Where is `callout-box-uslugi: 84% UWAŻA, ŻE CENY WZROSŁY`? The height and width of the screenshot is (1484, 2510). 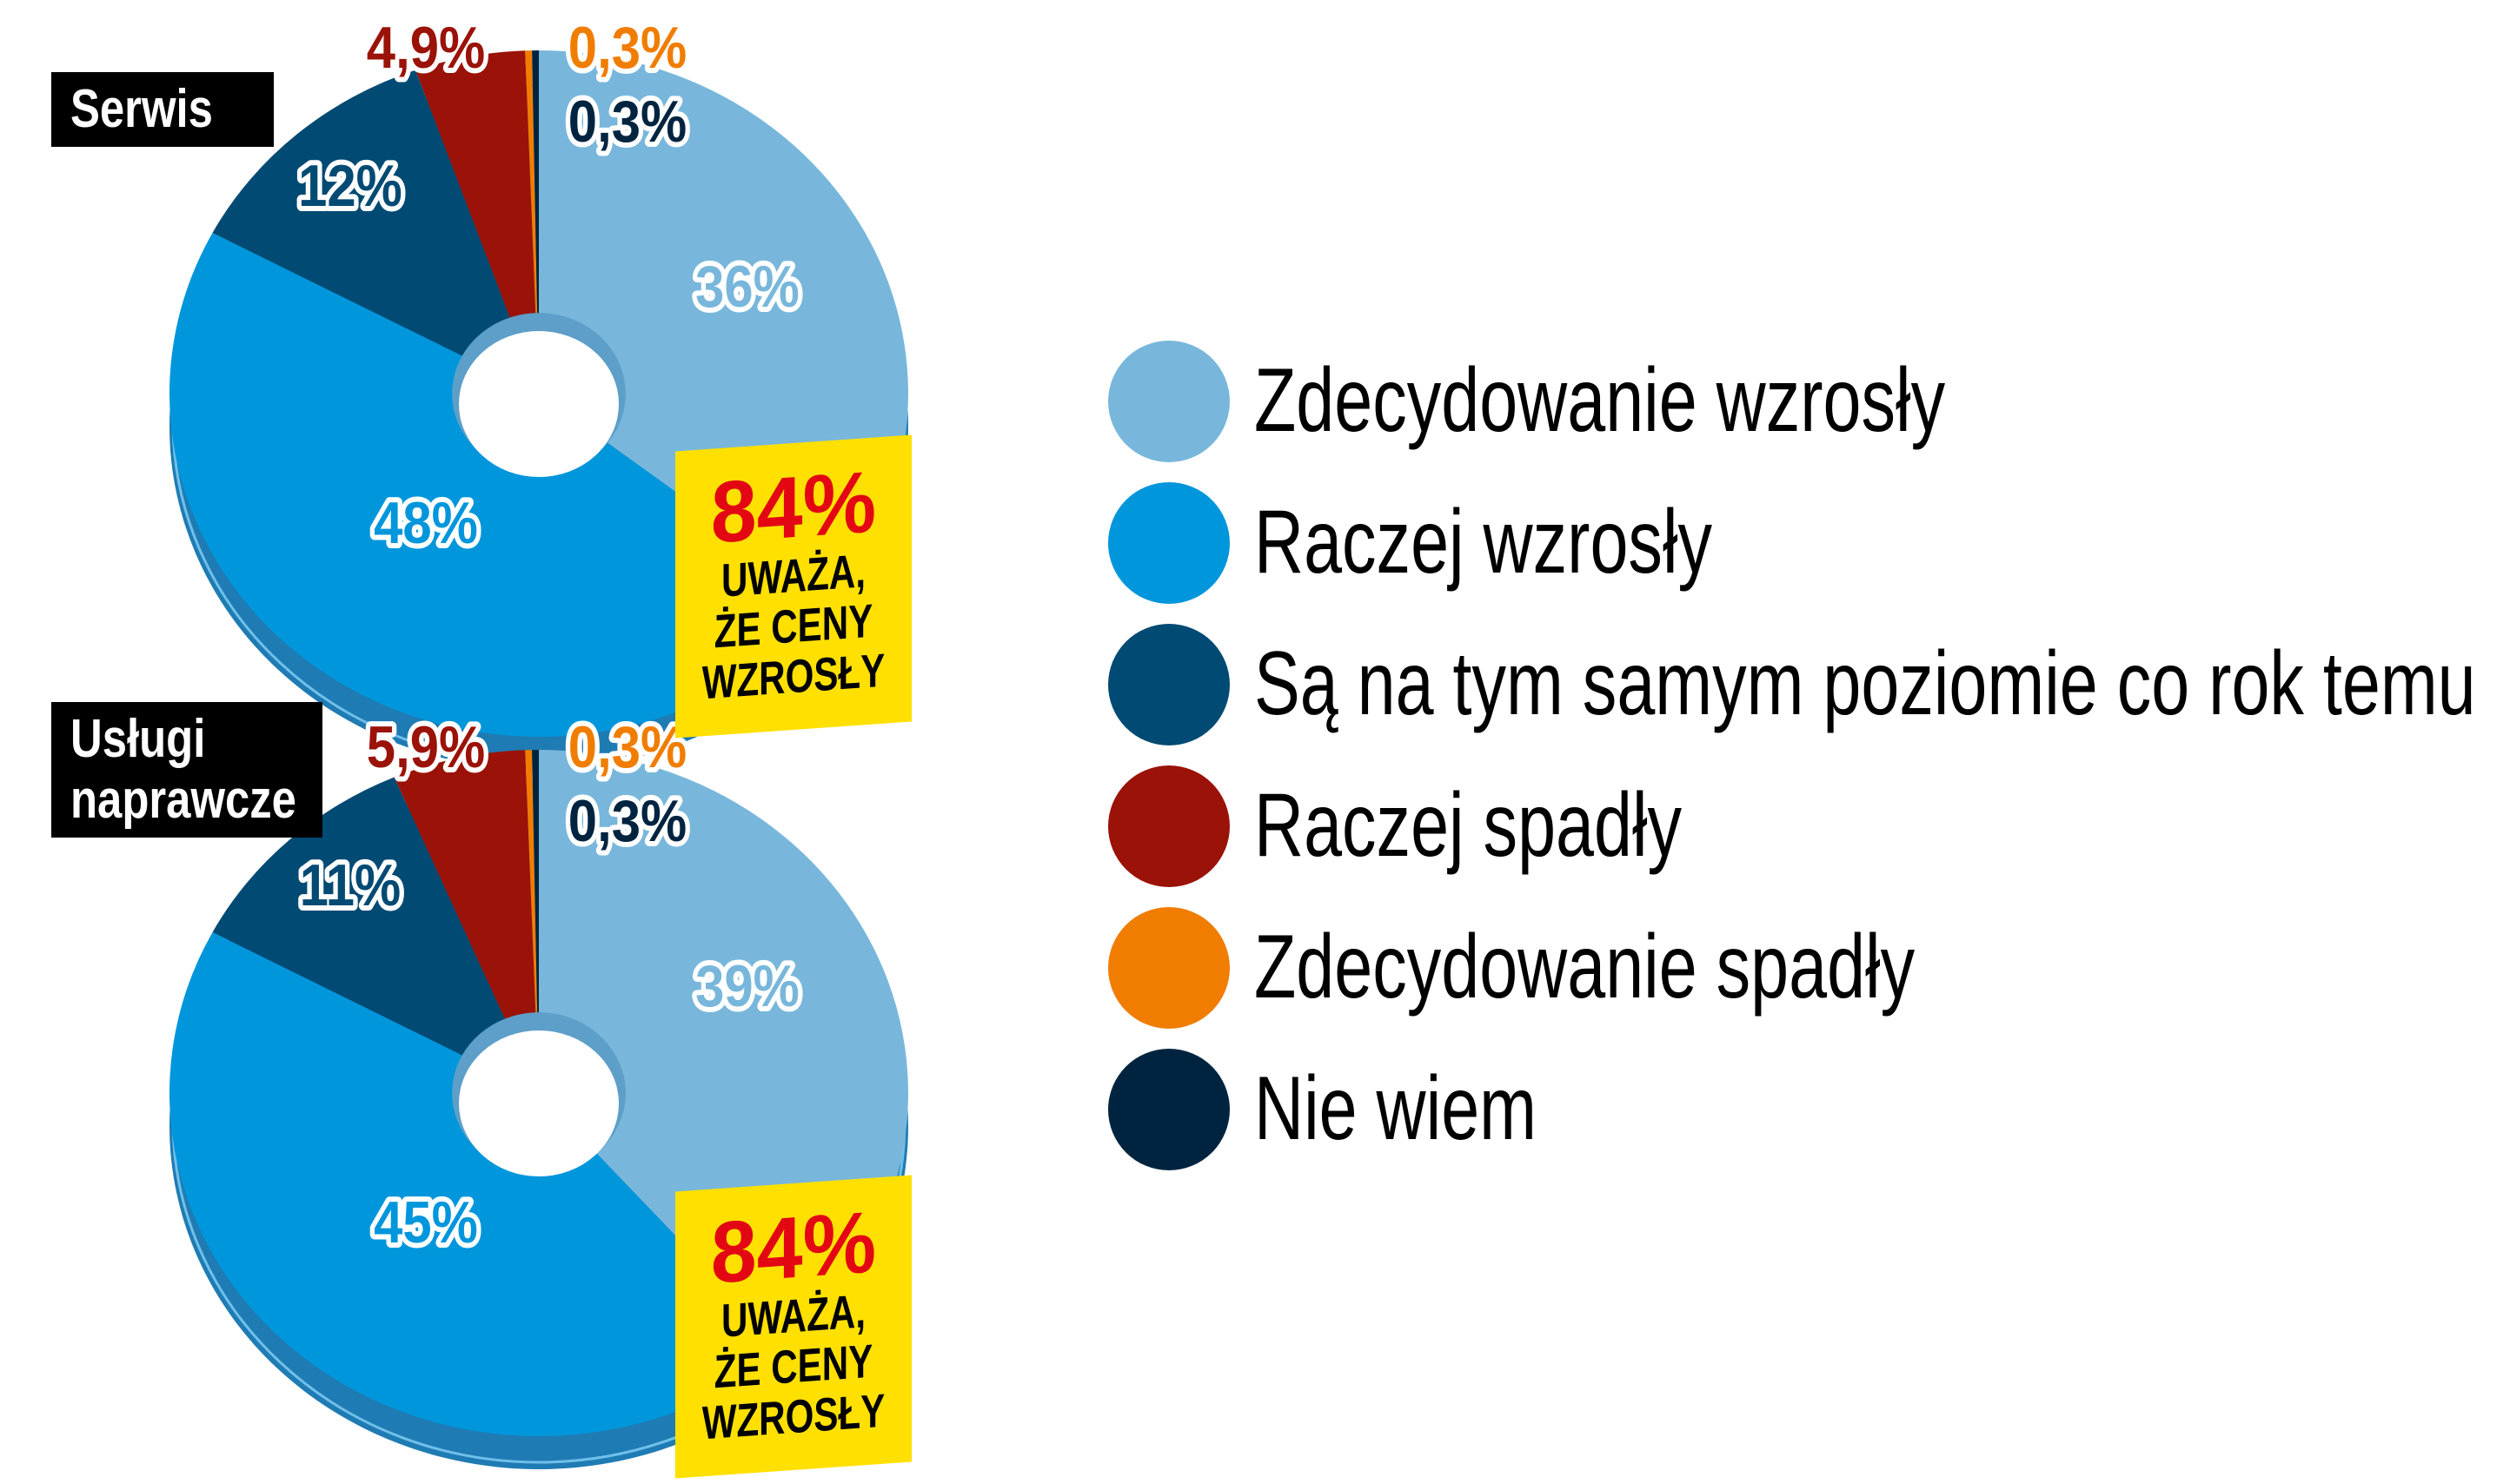
callout-box-uslugi: 84% UWAŻA, ŻE CENY WZROSŁY is located at coordinates (793, 1327).